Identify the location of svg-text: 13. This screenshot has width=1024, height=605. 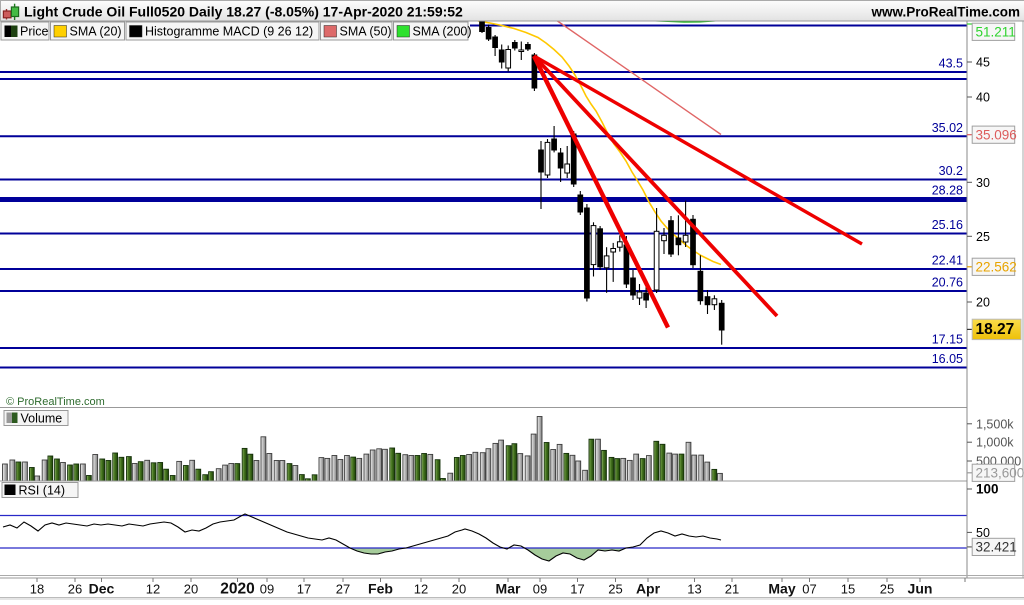
(694, 589).